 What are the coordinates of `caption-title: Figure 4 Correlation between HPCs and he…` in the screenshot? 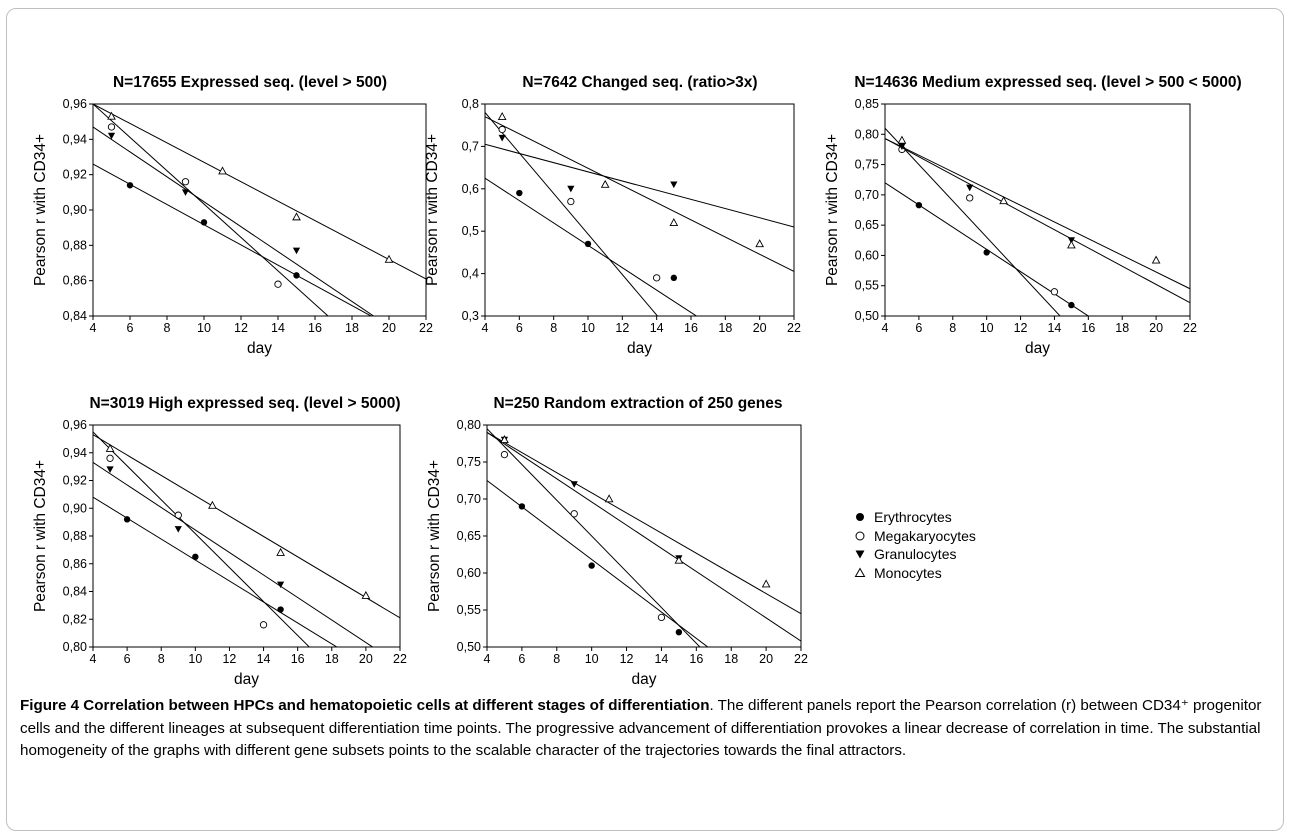 It's located at (365, 705).